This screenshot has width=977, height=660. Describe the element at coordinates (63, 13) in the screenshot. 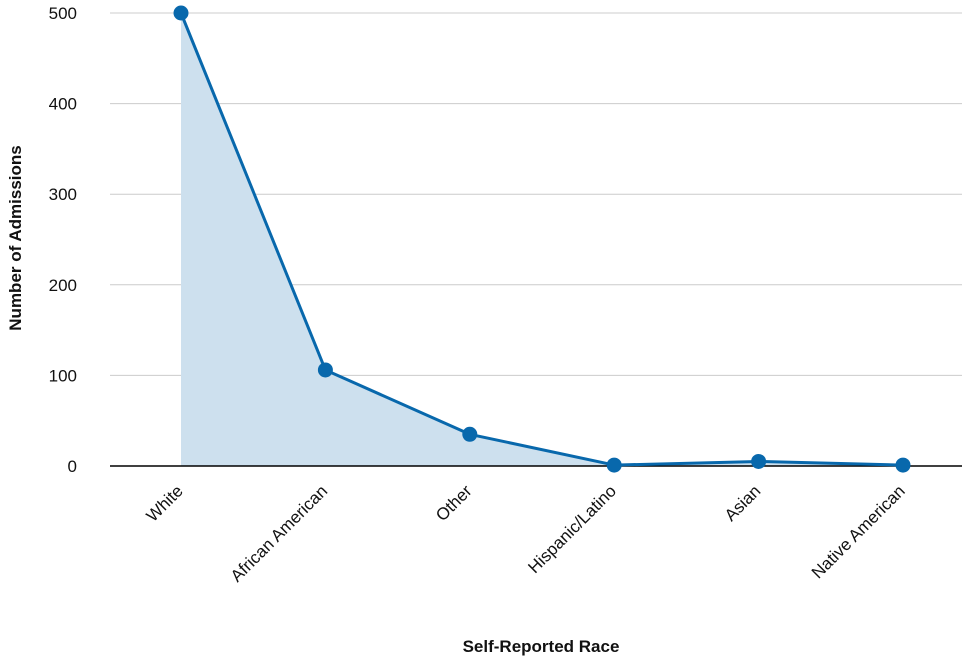

I see `y-tick-label: 500` at that location.